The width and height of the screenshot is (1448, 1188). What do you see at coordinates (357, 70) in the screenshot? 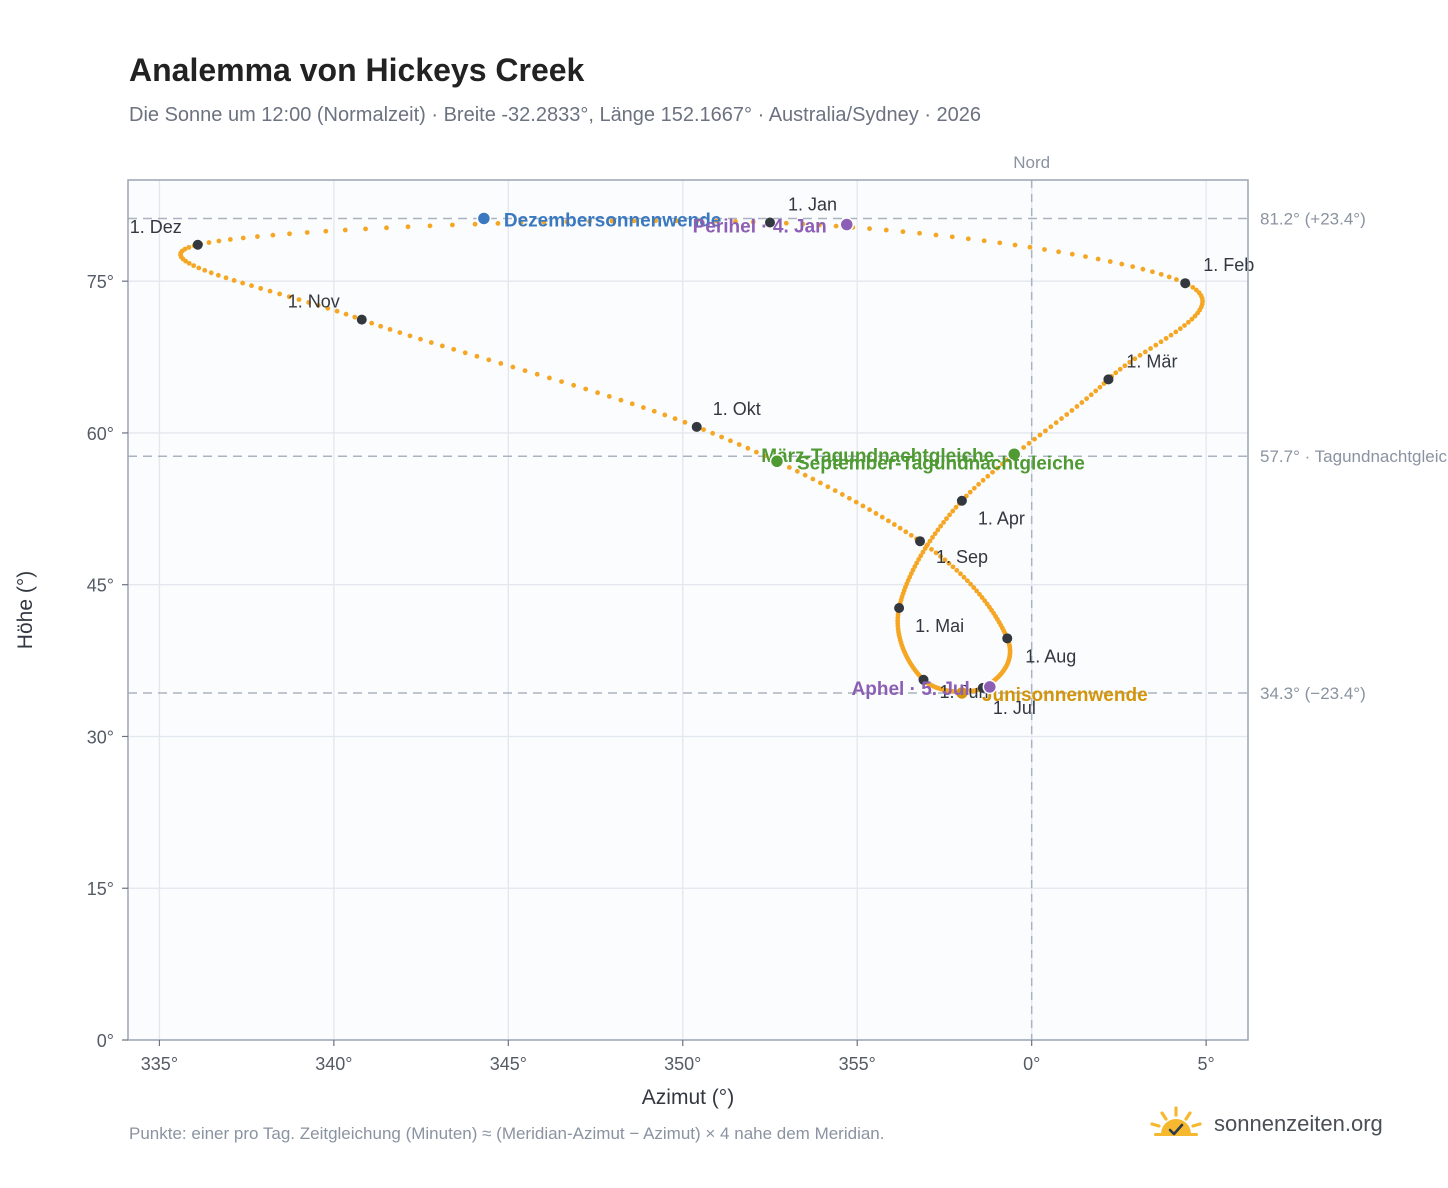
I see `chart-title: Analemma von Hickeys Creek` at bounding box center [357, 70].